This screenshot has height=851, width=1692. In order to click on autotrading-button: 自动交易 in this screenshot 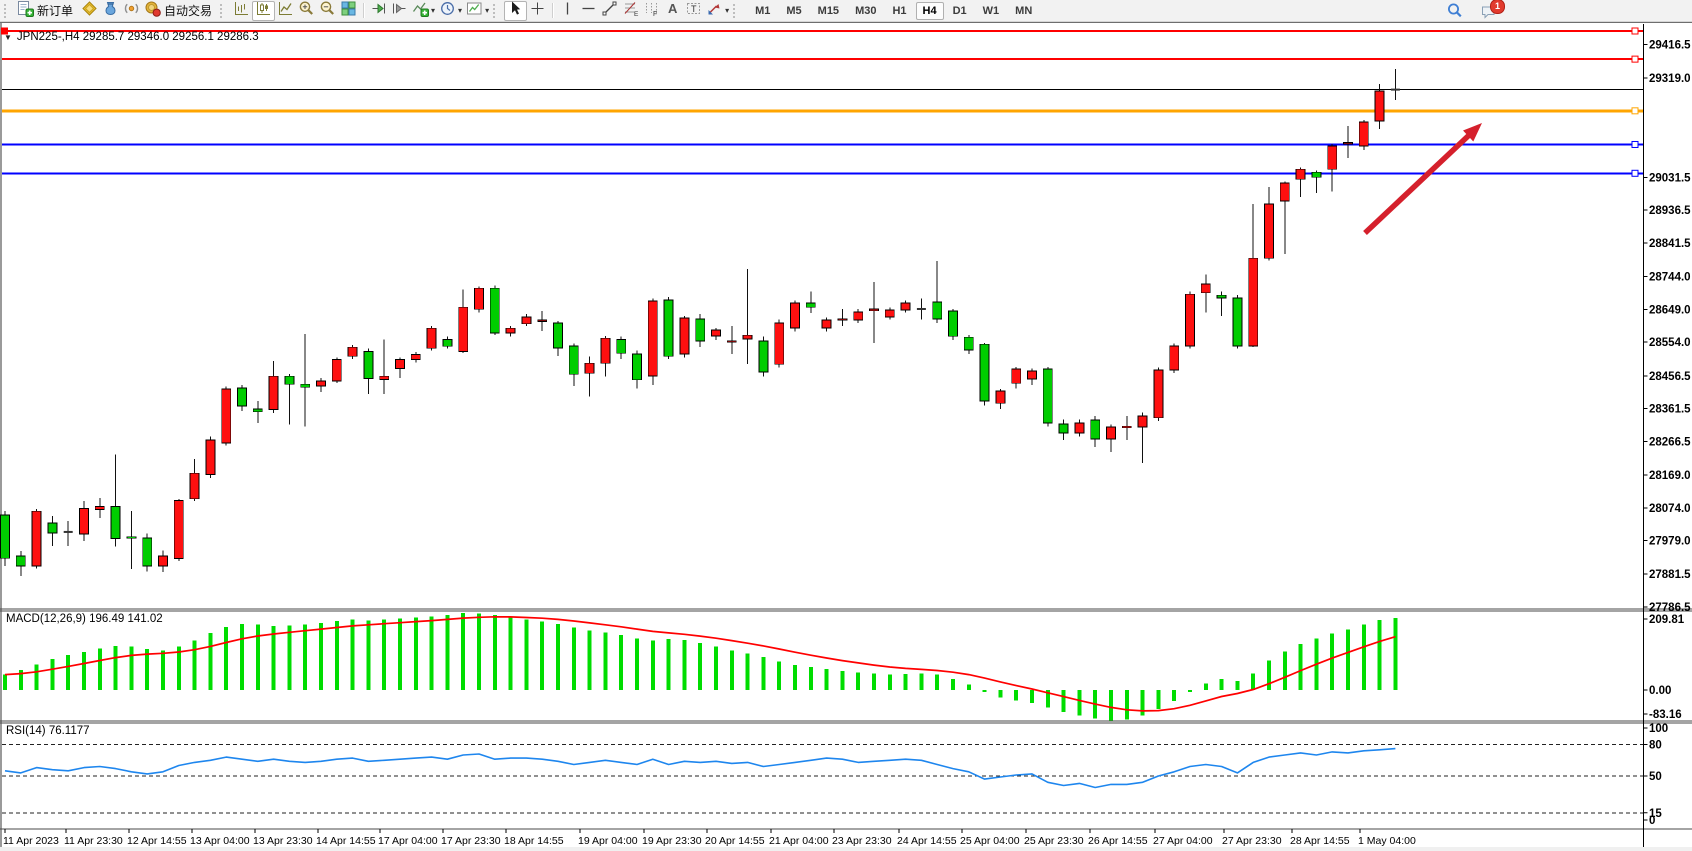, I will do `click(180, 11)`.